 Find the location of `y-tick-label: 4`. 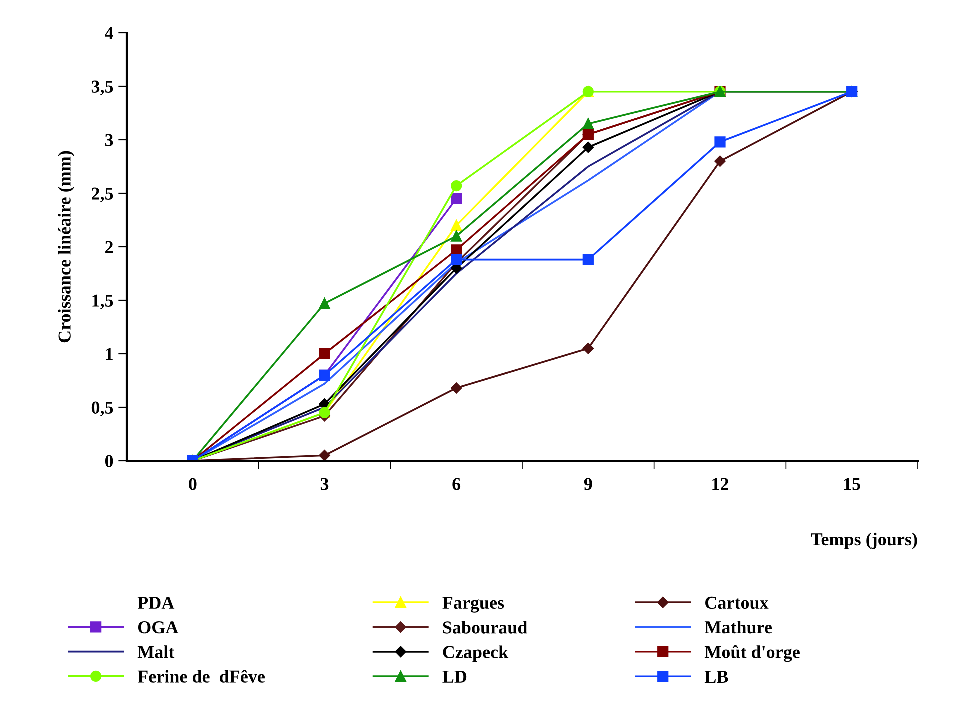

y-tick-label: 4 is located at coordinates (109, 33).